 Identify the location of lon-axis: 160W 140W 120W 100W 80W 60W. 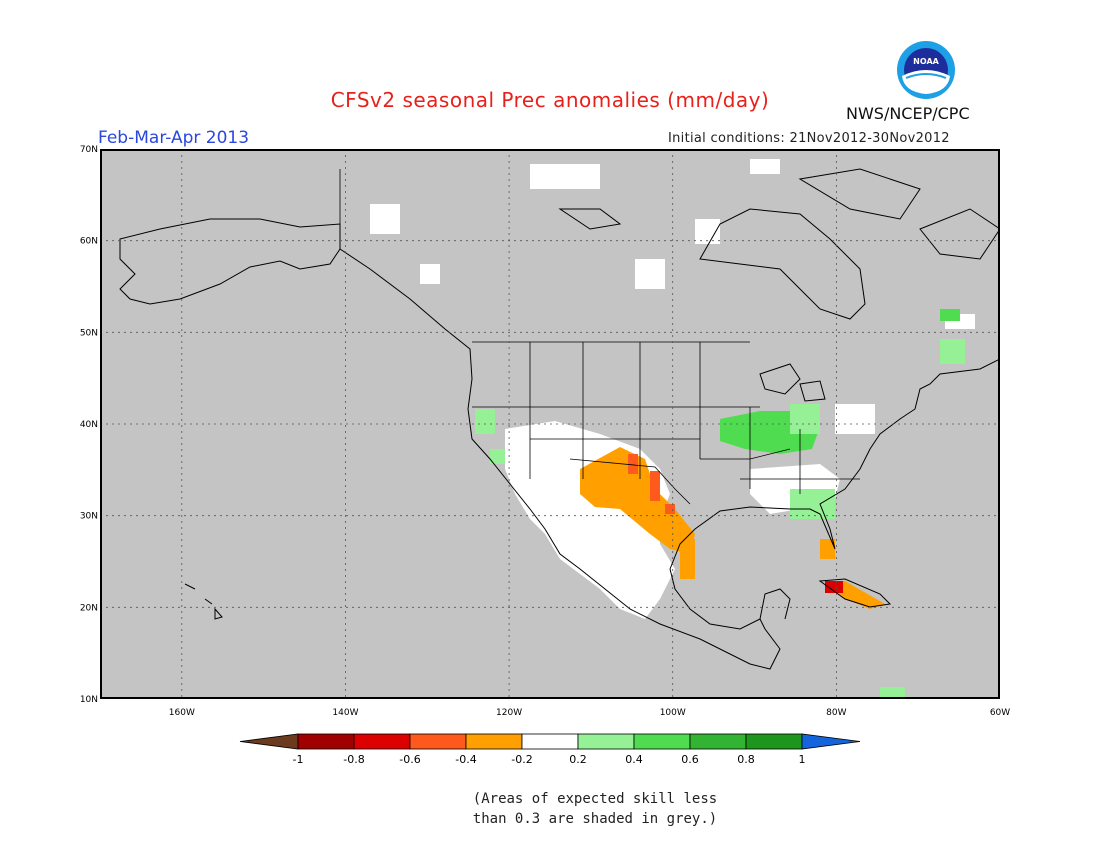
(589, 713).